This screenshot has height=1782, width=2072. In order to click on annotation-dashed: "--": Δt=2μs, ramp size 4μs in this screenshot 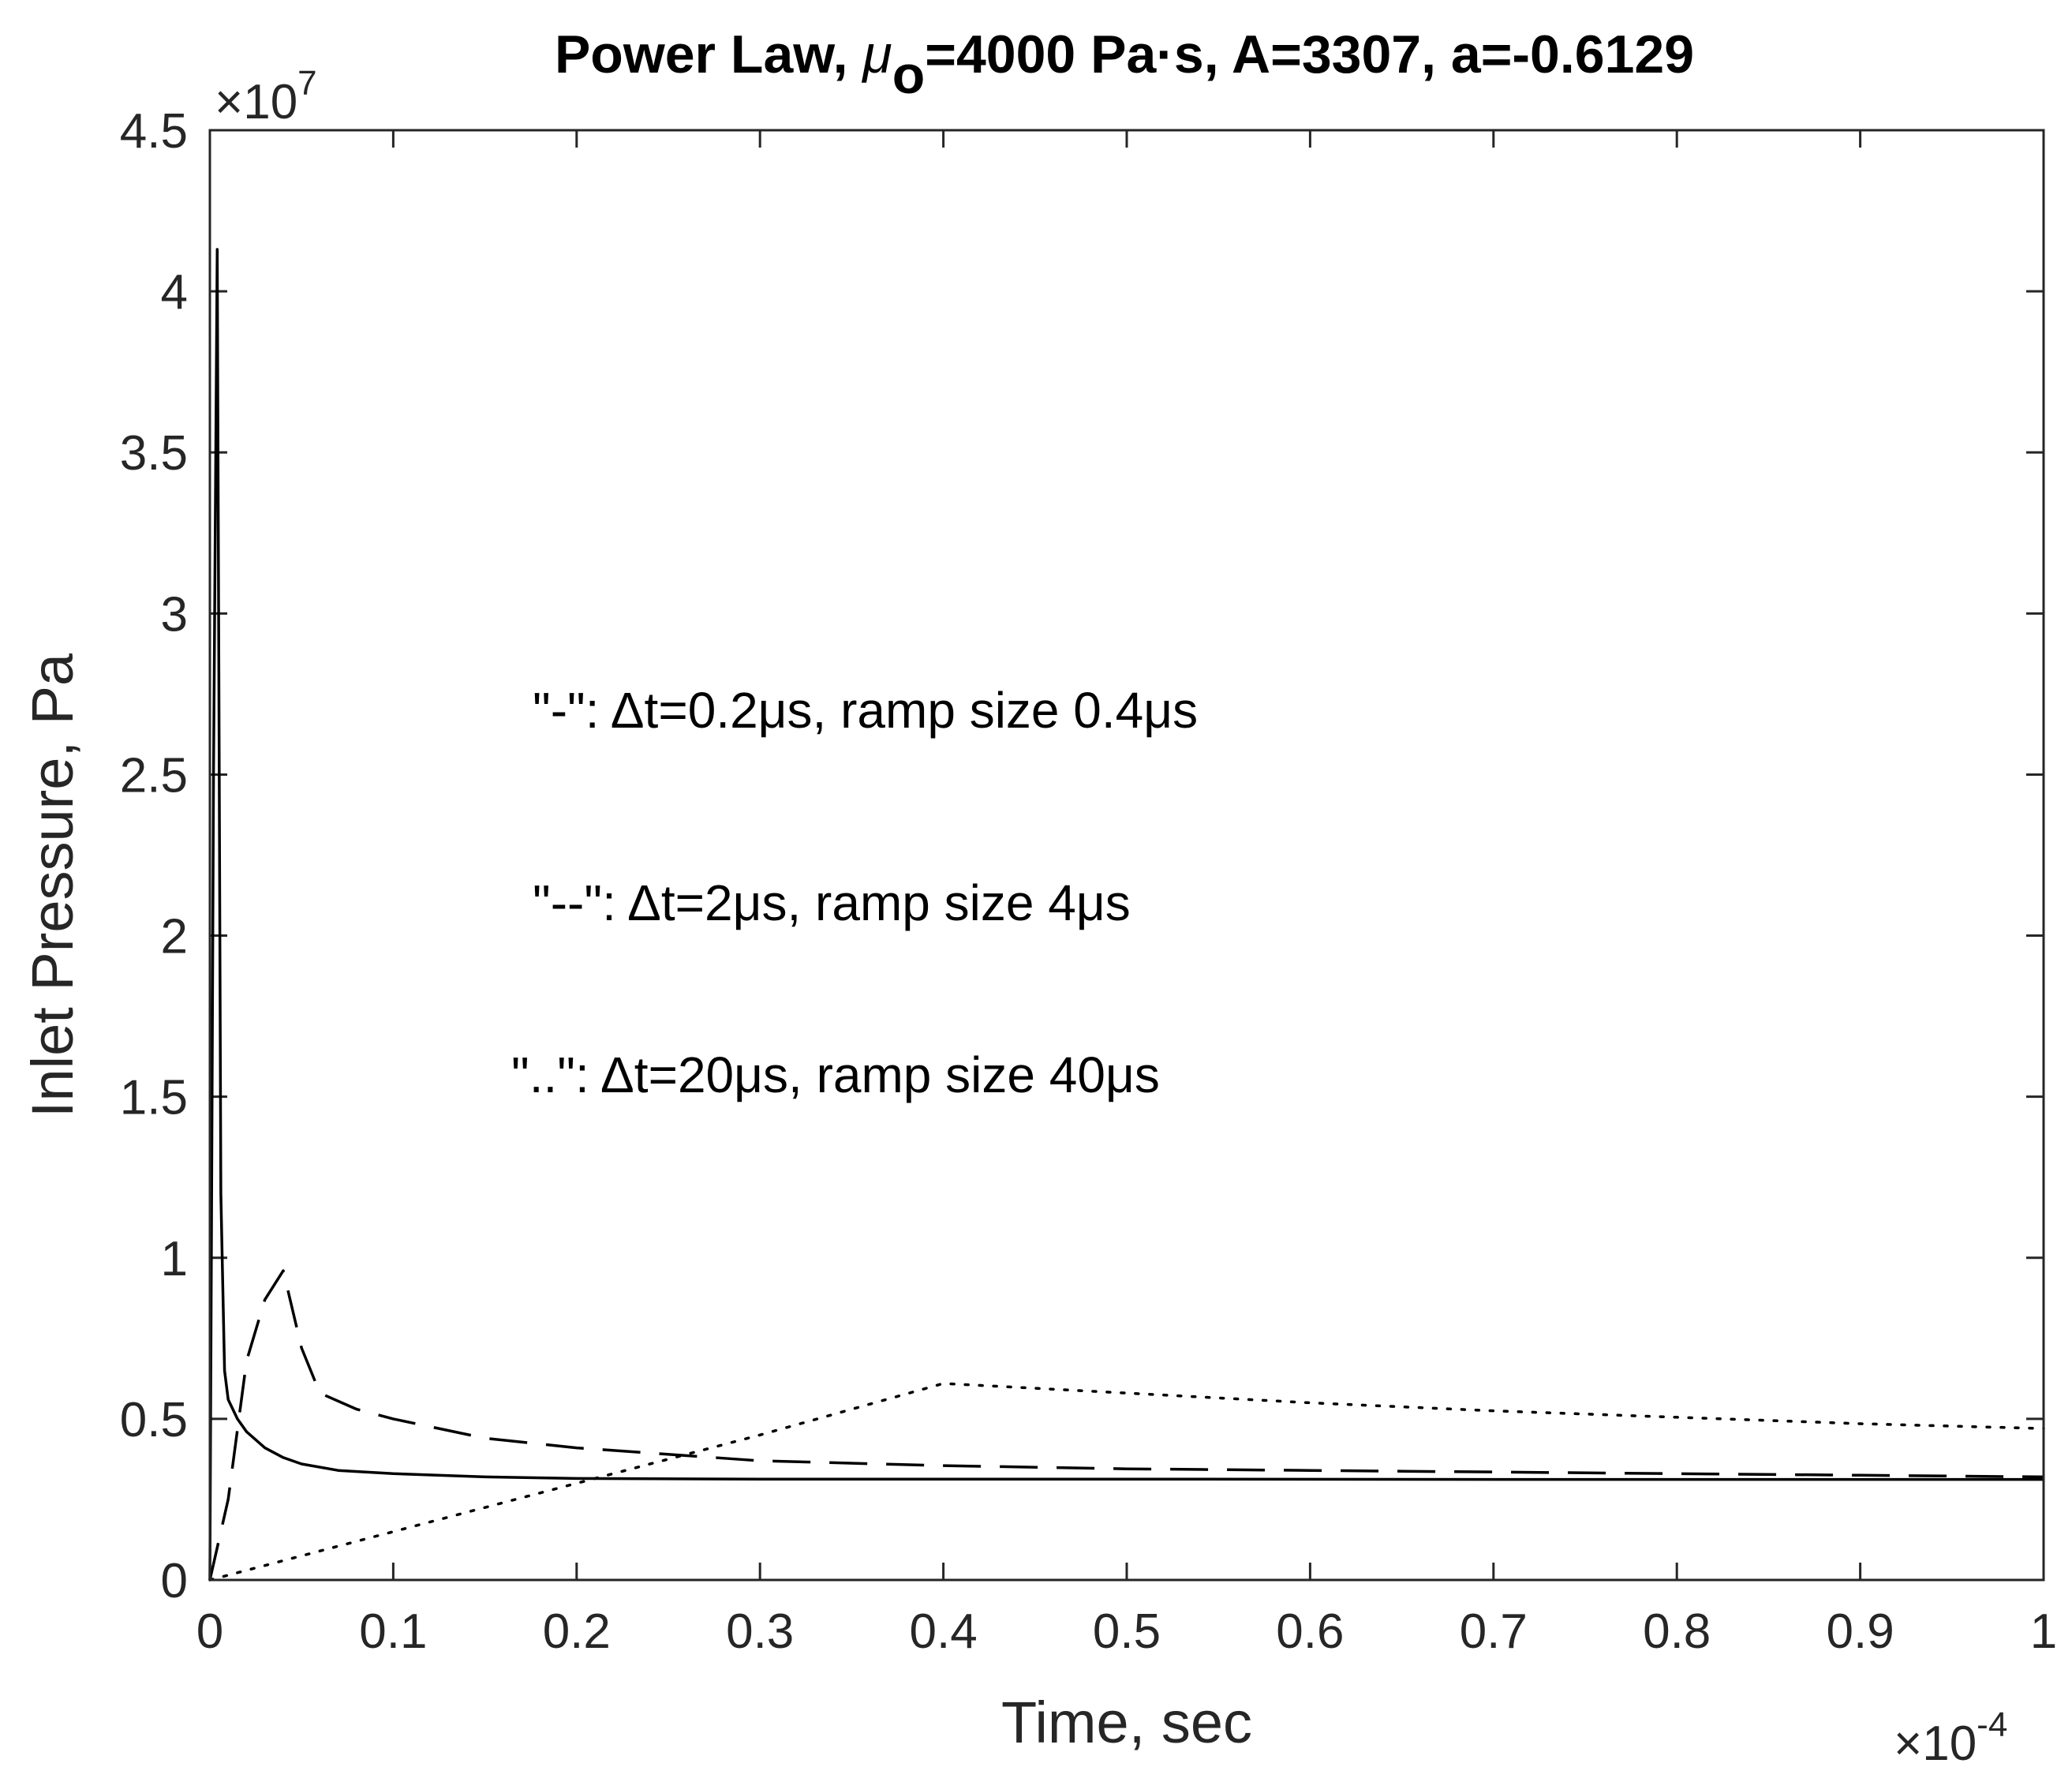, I will do `click(832, 902)`.